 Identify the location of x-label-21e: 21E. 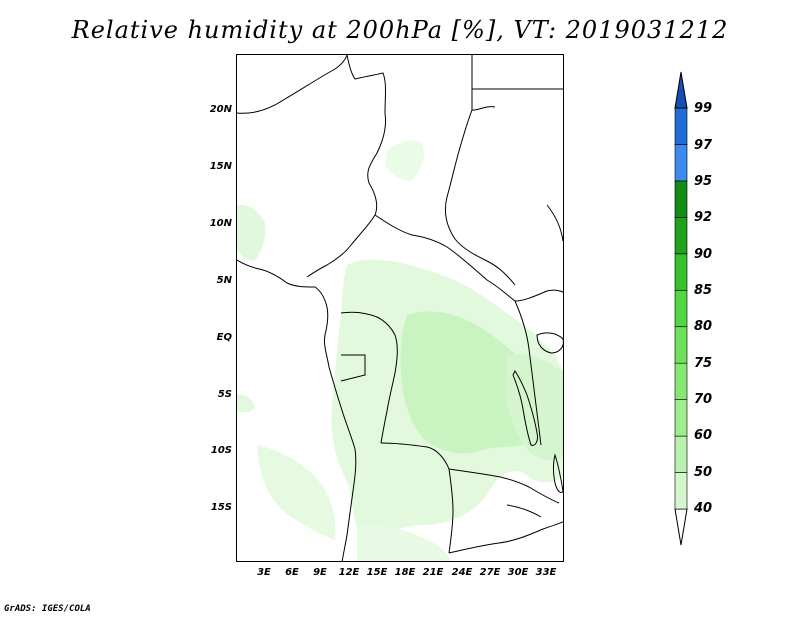
(433, 572).